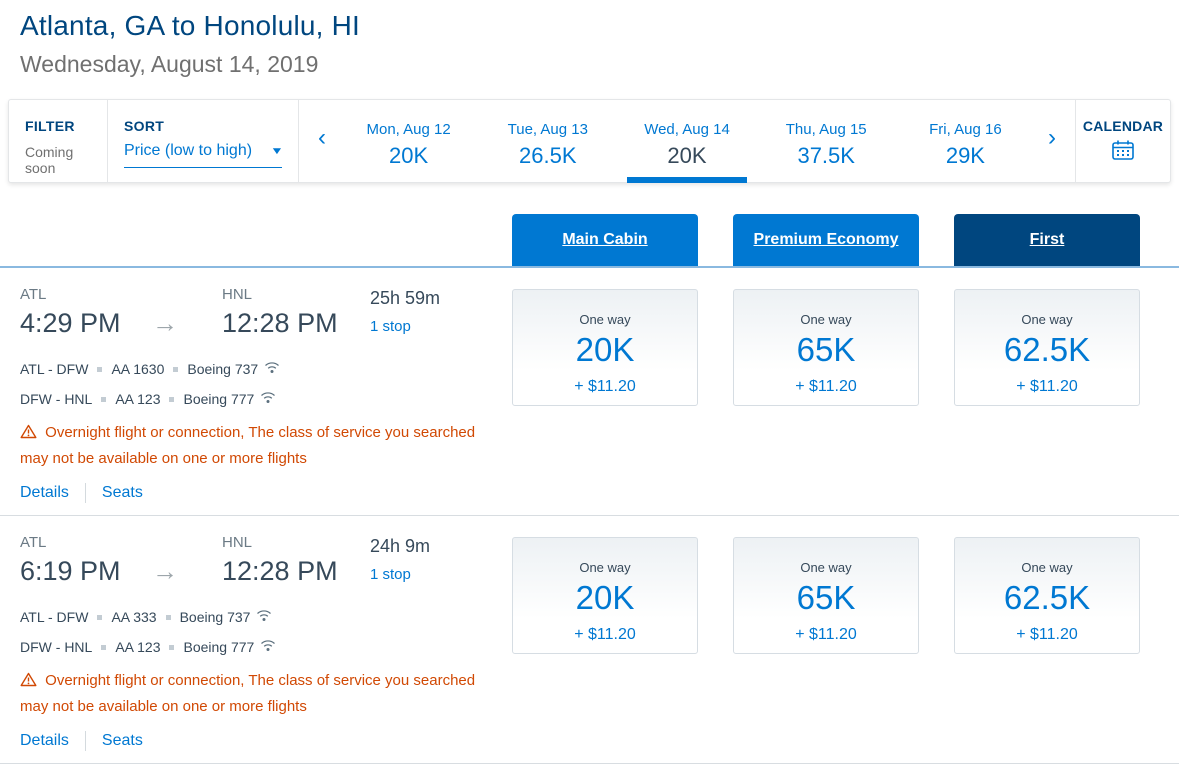 Image resolution: width=1179 pixels, height=767 pixels. I want to click on page-date: Wednesday, August 14, 2019, so click(169, 64).